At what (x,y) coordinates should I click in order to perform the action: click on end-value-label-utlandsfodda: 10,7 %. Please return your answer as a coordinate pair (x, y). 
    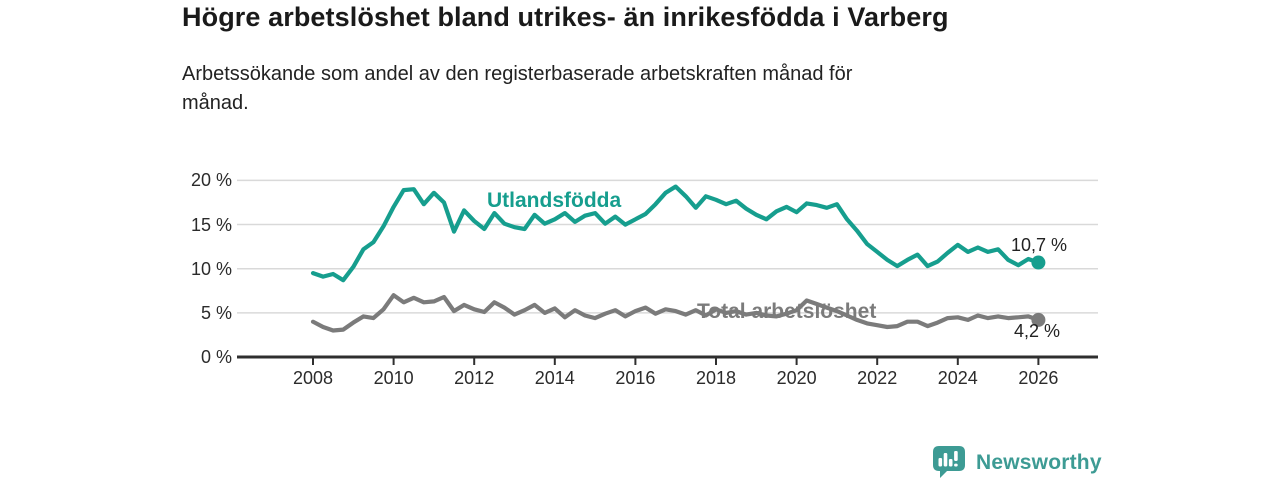
    Looking at the image, I should click on (1039, 245).